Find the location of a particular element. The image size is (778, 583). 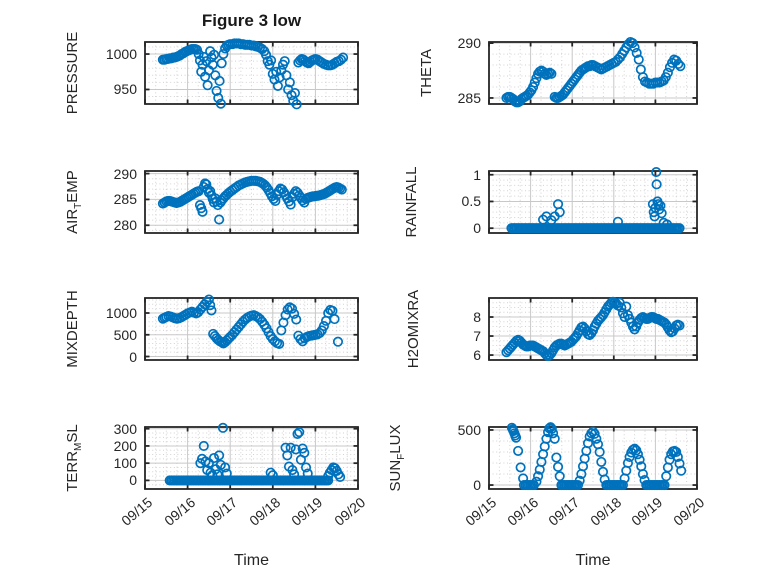

y-axis-label-theta: THETA is located at coordinates (428, 73).